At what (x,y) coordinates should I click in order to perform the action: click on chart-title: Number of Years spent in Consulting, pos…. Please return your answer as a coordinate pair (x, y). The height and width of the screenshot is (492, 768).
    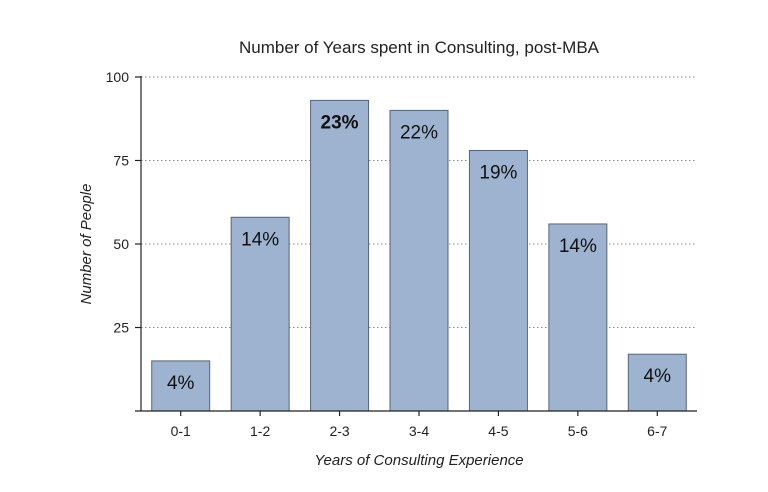
    Looking at the image, I should click on (419, 47).